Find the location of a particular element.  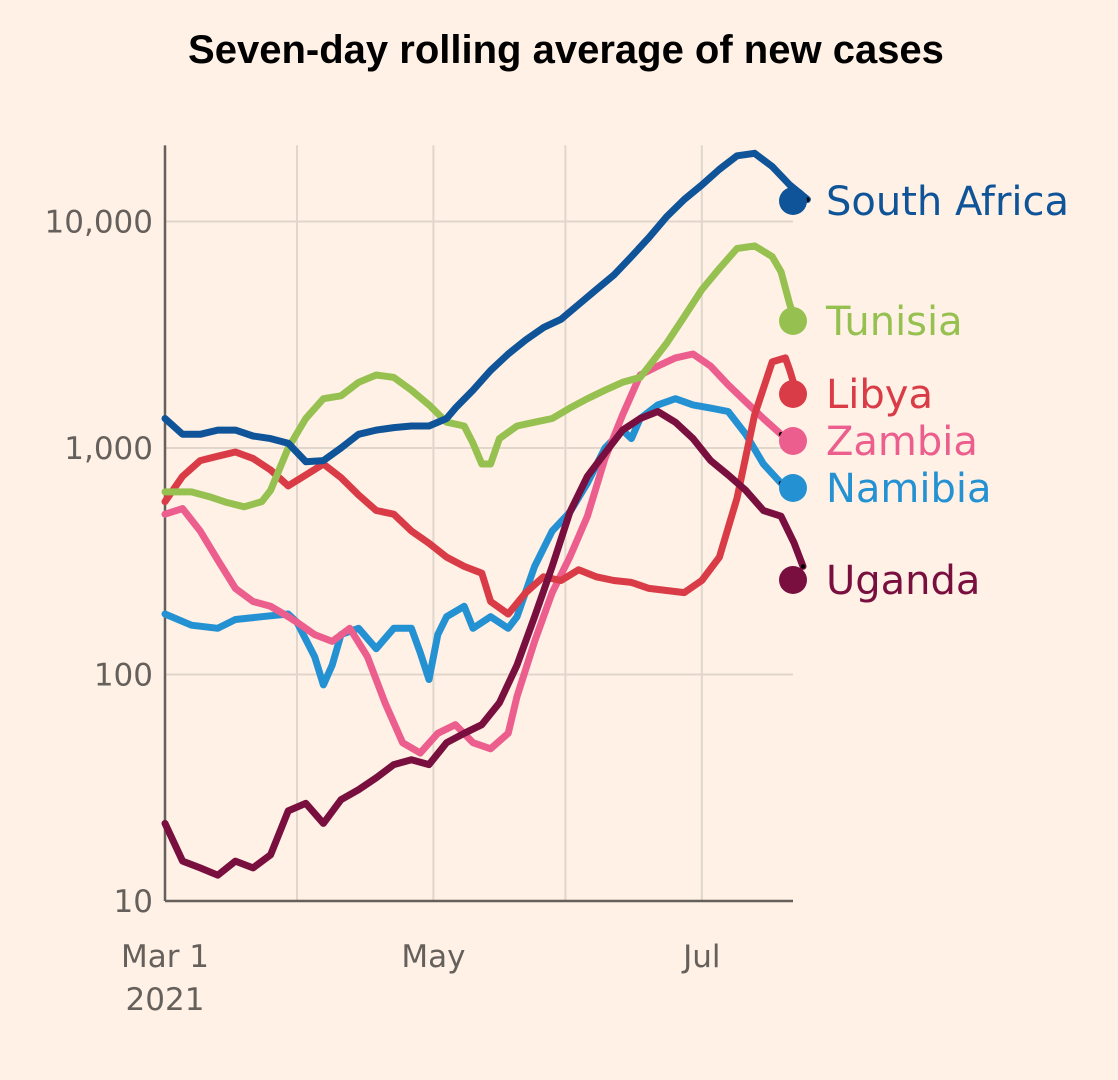

legend-marker-namibia is located at coordinates (793, 488).